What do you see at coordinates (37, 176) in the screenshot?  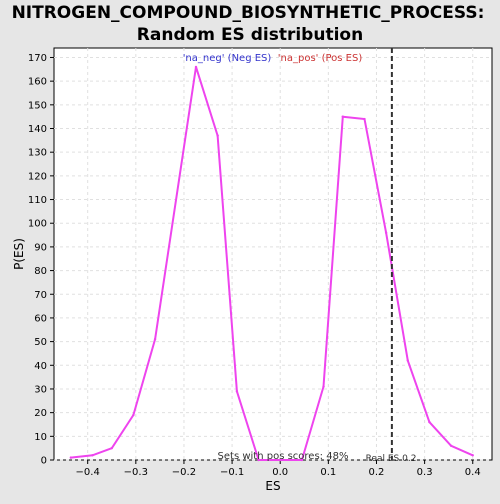 I see `y-tick-label: 120` at bounding box center [37, 176].